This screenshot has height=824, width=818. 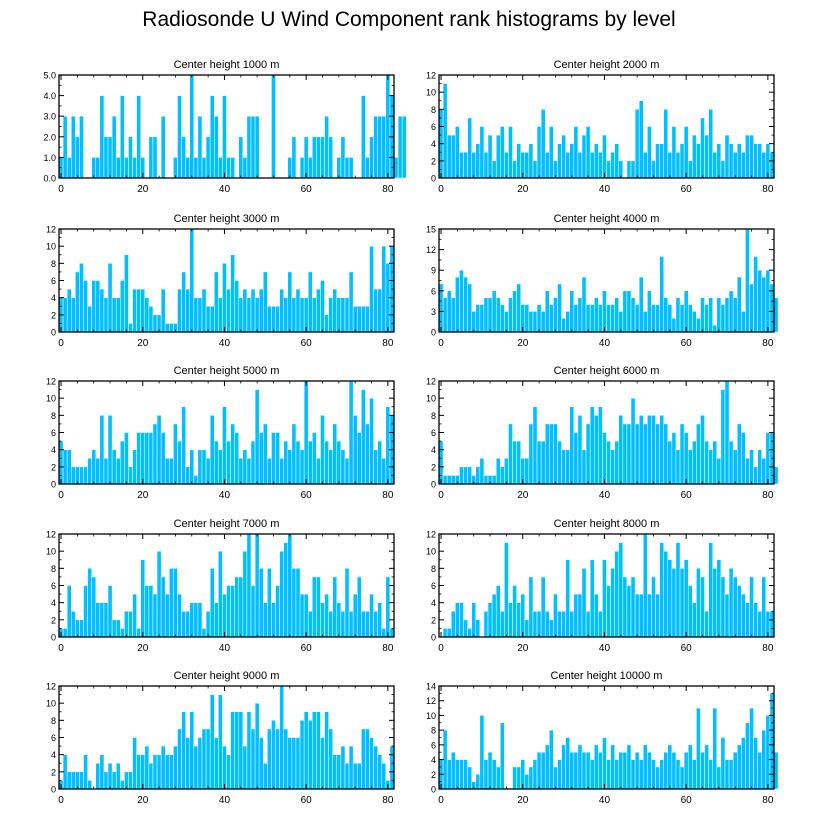 What do you see at coordinates (600, 127) in the screenshot?
I see `histogram-panel: Center height 2000 m 0 20 40 60 80 0 2 4 6 8 10 12` at bounding box center [600, 127].